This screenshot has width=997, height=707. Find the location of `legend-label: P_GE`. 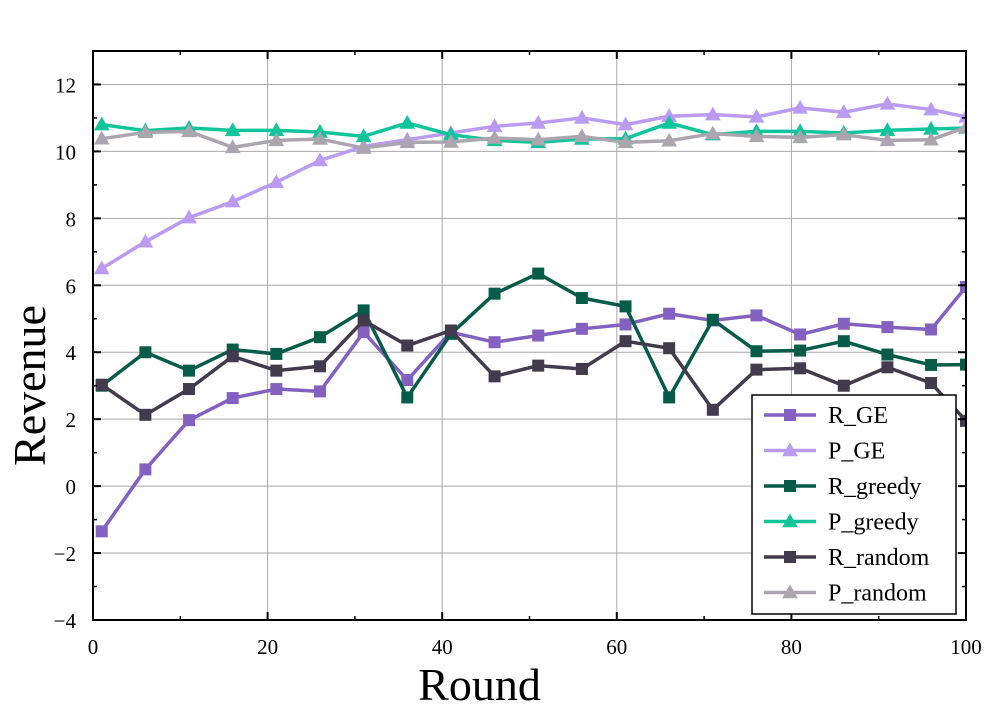

legend-label: P_GE is located at coordinates (856, 452).